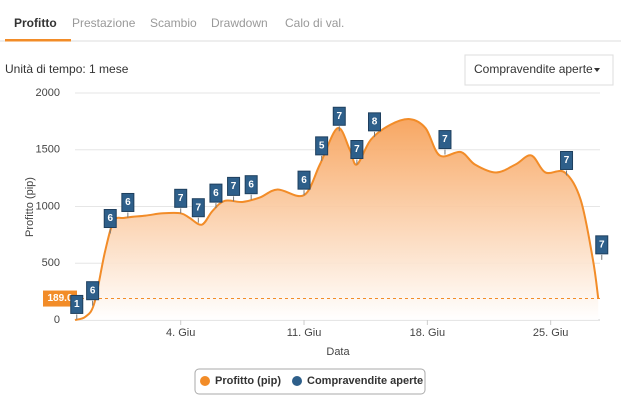  What do you see at coordinates (67, 69) in the screenshot?
I see `unit-label: Unità di tempo: 1 mese` at bounding box center [67, 69].